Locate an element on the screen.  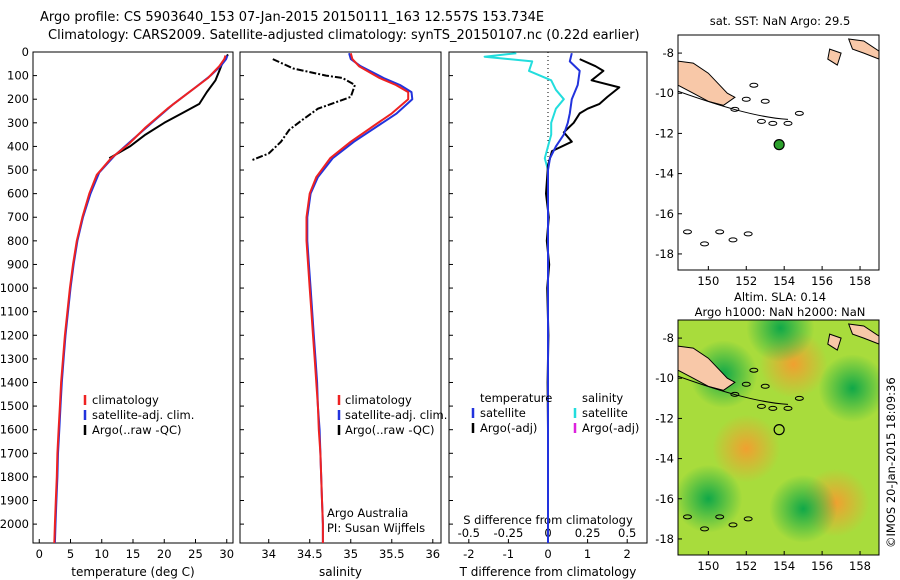
x-tick-label: 35 is located at coordinates (350, 554).